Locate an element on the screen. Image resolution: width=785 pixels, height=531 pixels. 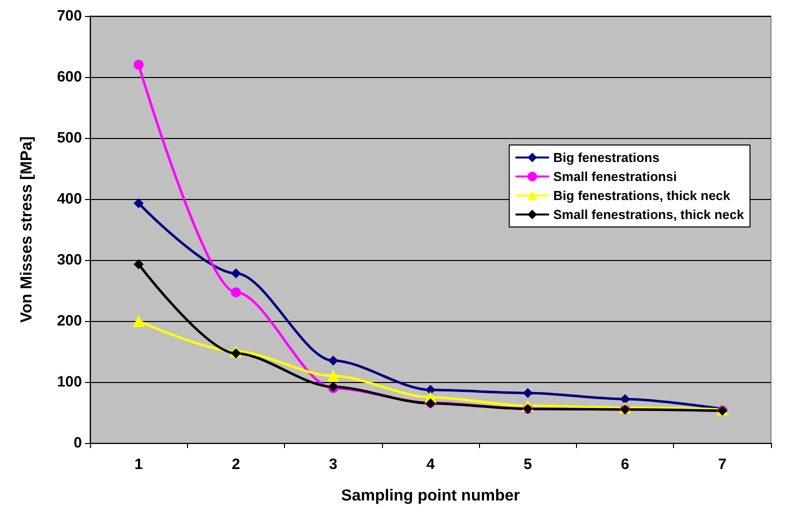
x-tick-label: 2 is located at coordinates (236, 464).